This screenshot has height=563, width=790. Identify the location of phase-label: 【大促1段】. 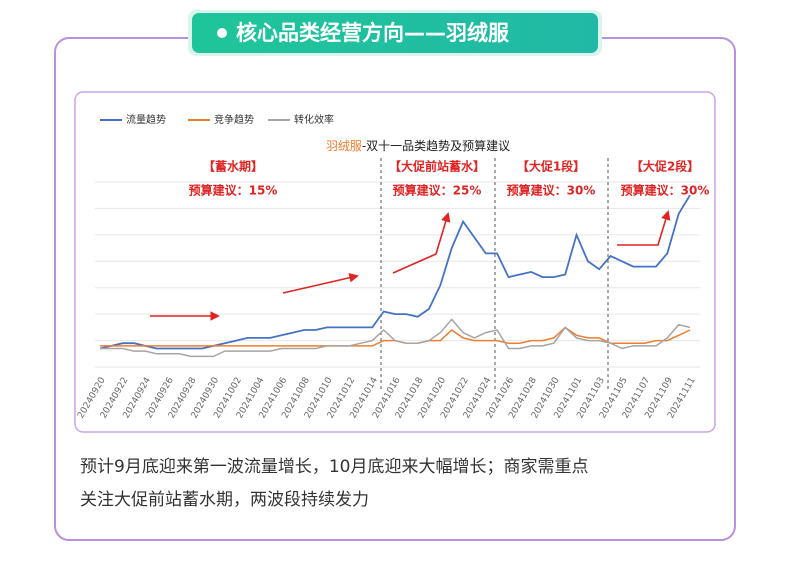
(551, 166).